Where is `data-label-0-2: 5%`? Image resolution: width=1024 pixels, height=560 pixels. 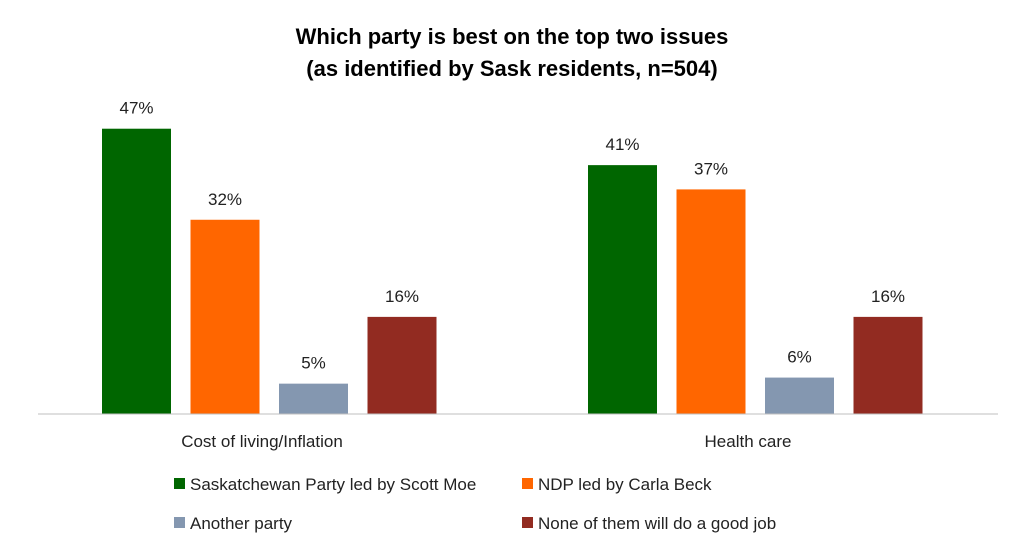 data-label-0-2: 5% is located at coordinates (313, 363).